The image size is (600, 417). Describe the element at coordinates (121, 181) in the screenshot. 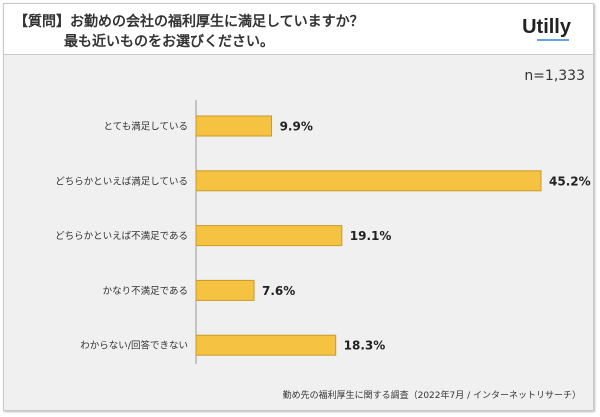

I see `category-label: どちらかといえば満足している` at that location.